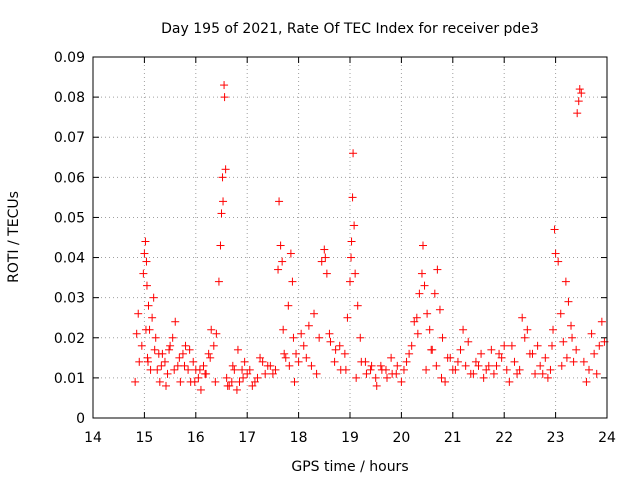  Describe the element at coordinates (69, 339) in the screenshot. I see `y-tick-label: 0.02` at that location.